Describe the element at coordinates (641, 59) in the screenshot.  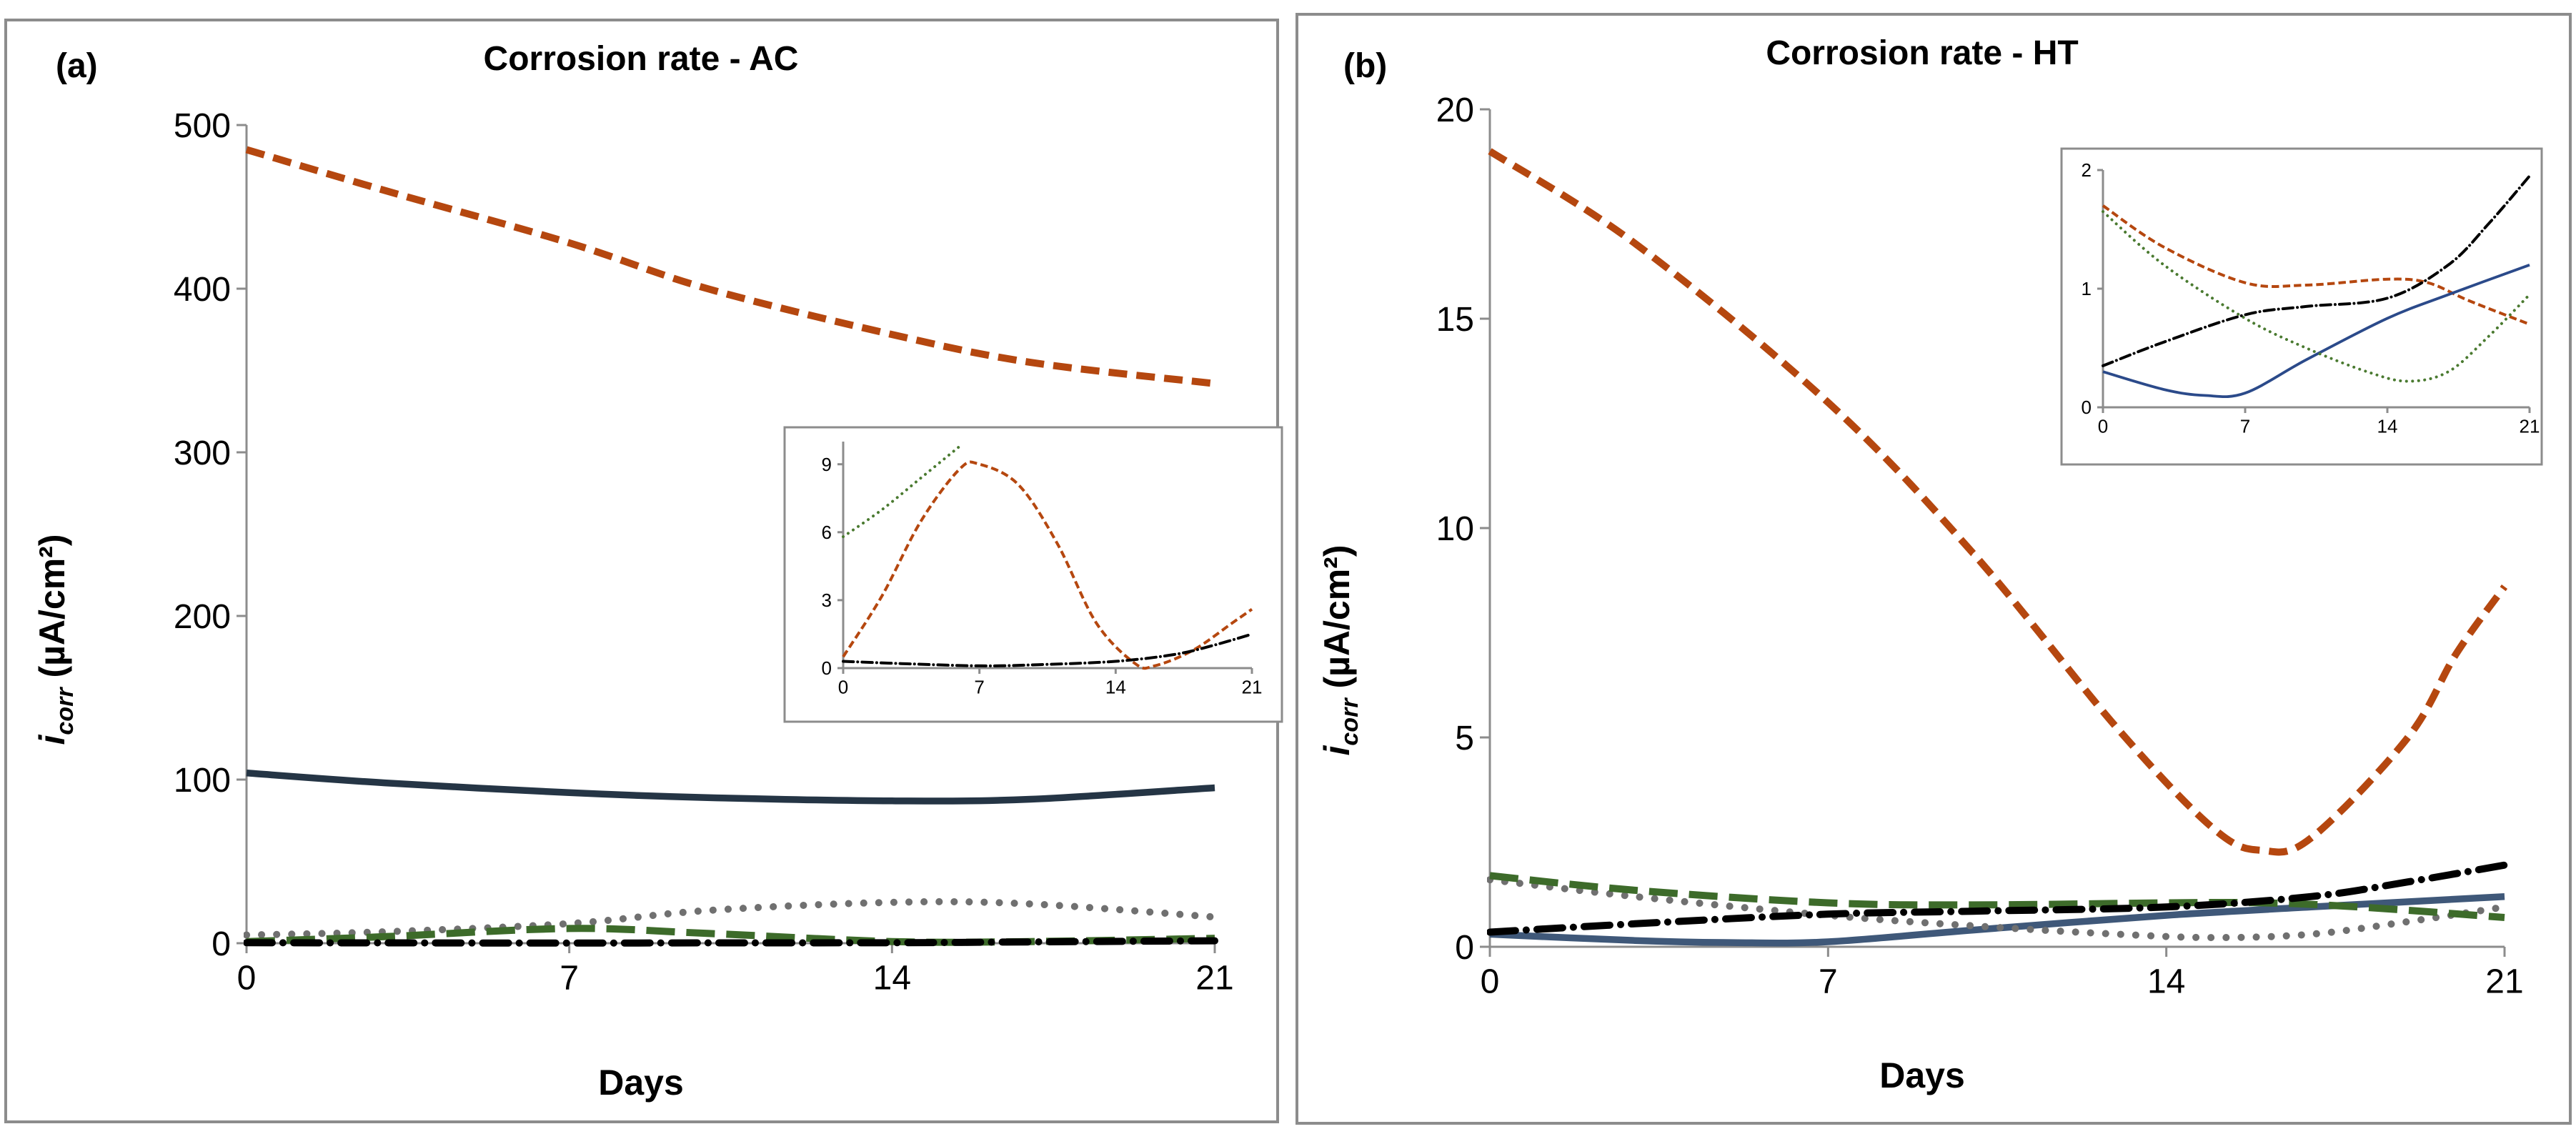
I see `panel-a-title: Corrosion rate - AC` at that location.